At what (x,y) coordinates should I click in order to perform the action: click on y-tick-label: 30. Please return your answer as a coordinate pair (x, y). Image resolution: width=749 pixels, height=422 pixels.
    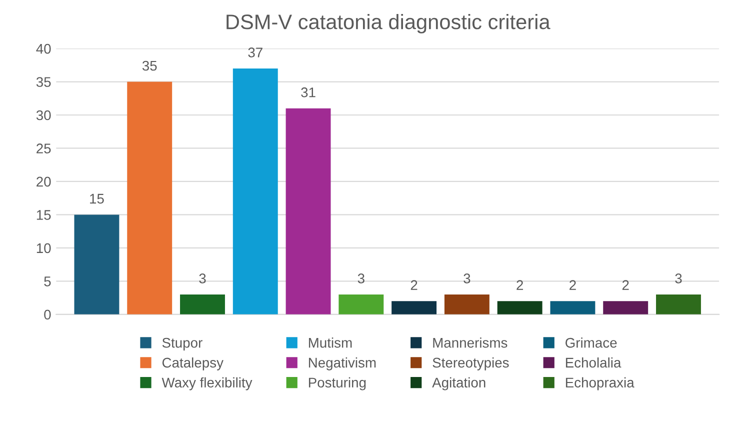
    Looking at the image, I should click on (43, 115).